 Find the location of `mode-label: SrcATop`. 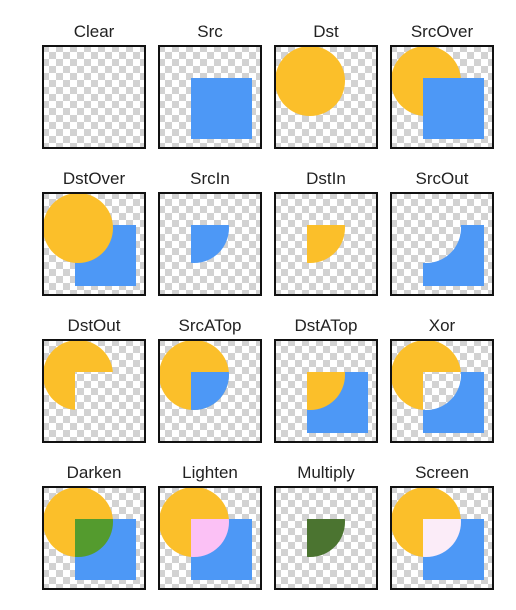

mode-label: SrcATop is located at coordinates (210, 325).